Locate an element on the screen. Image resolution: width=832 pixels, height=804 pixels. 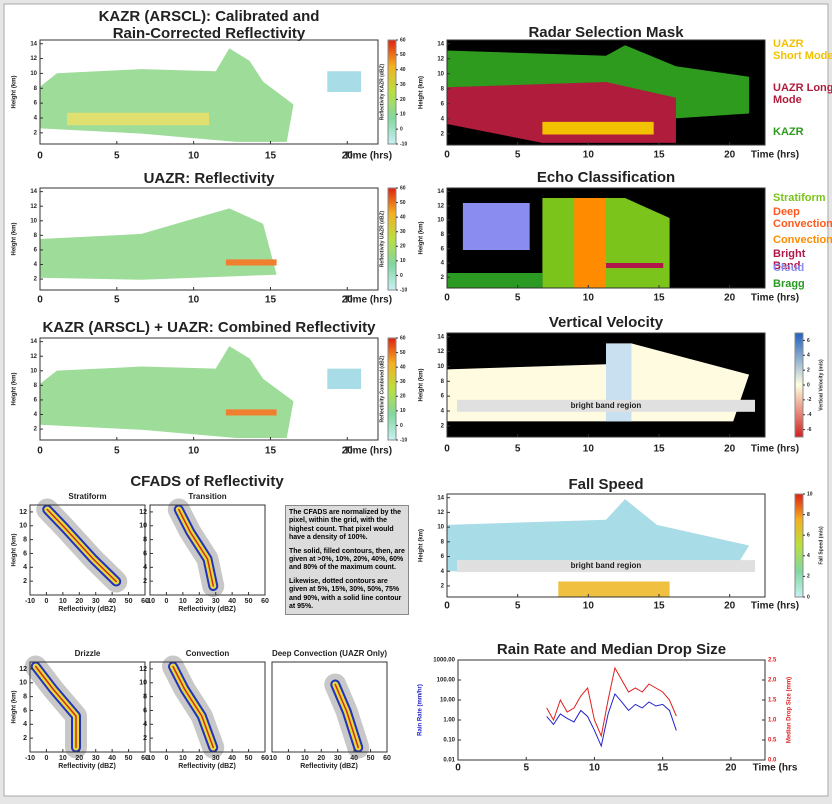
panel-title: Echo Classification is located at coordinates (606, 177).